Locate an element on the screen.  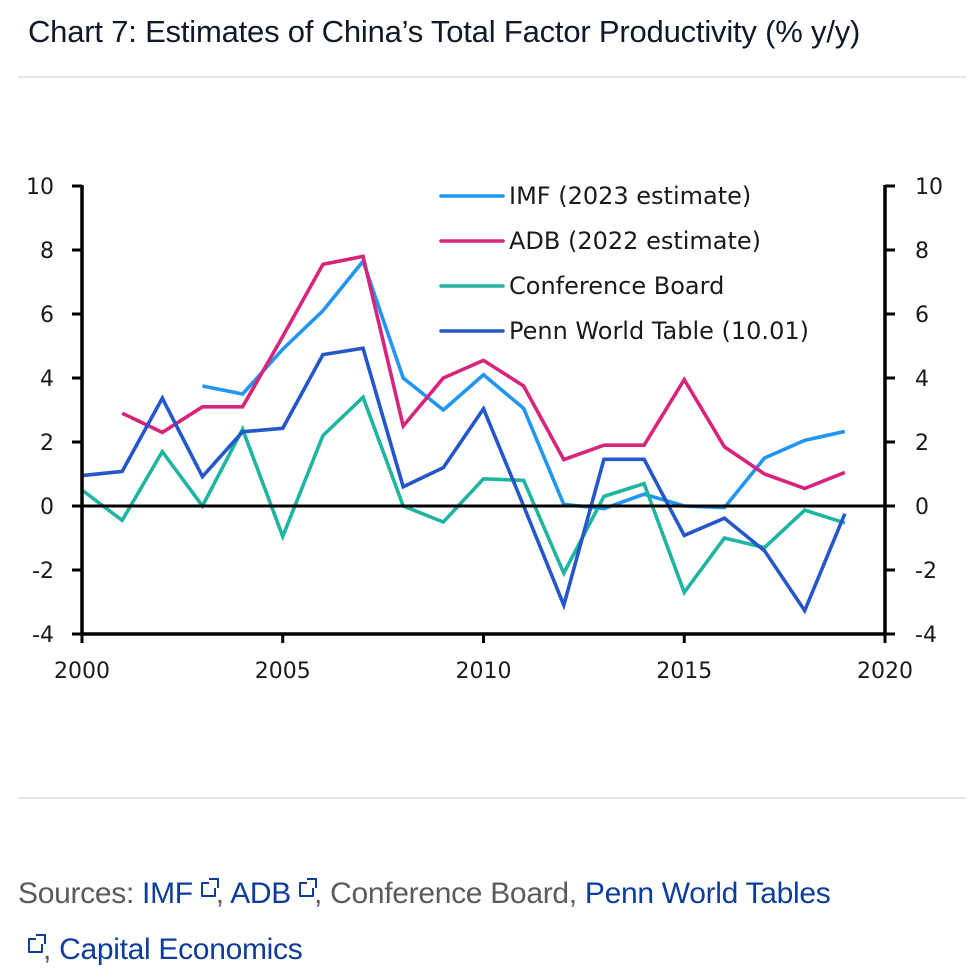
source-adb-label: ADB is located at coordinates (261, 893).